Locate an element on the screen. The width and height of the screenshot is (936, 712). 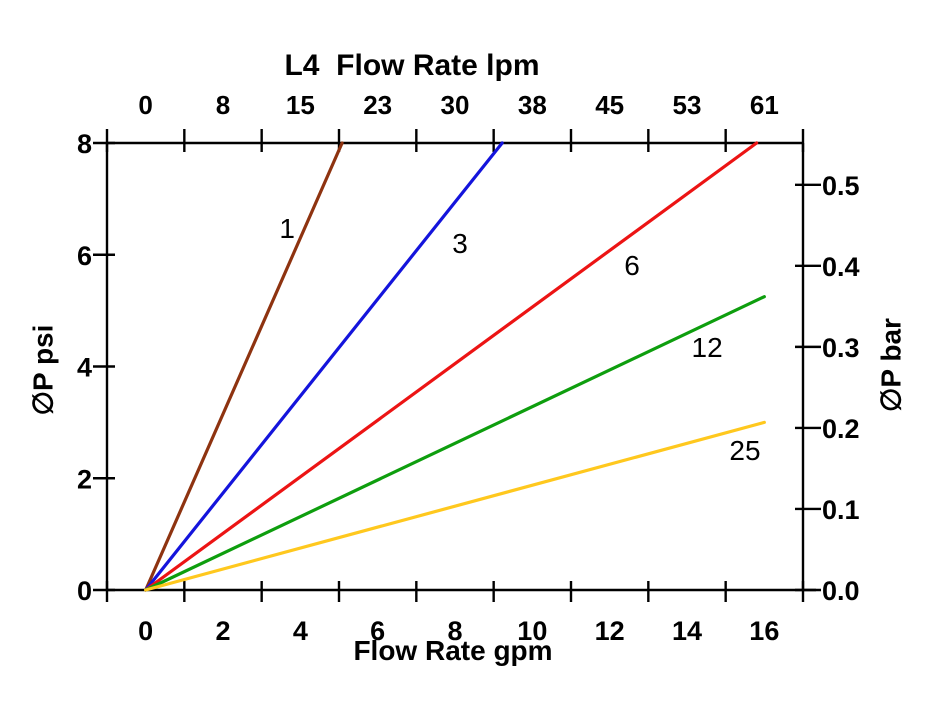
y-tick-label-left: 2 is located at coordinates (84, 479).